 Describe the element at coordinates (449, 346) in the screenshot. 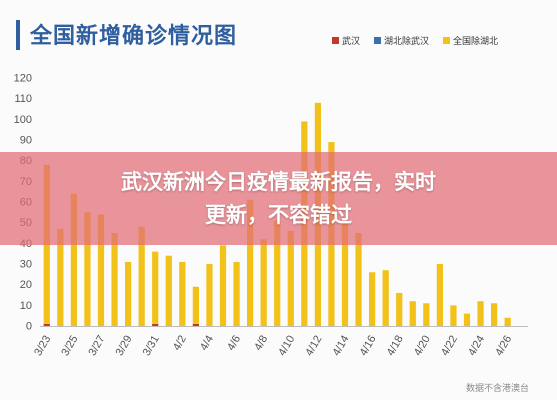

I see `x-tick-label: 4/22` at that location.